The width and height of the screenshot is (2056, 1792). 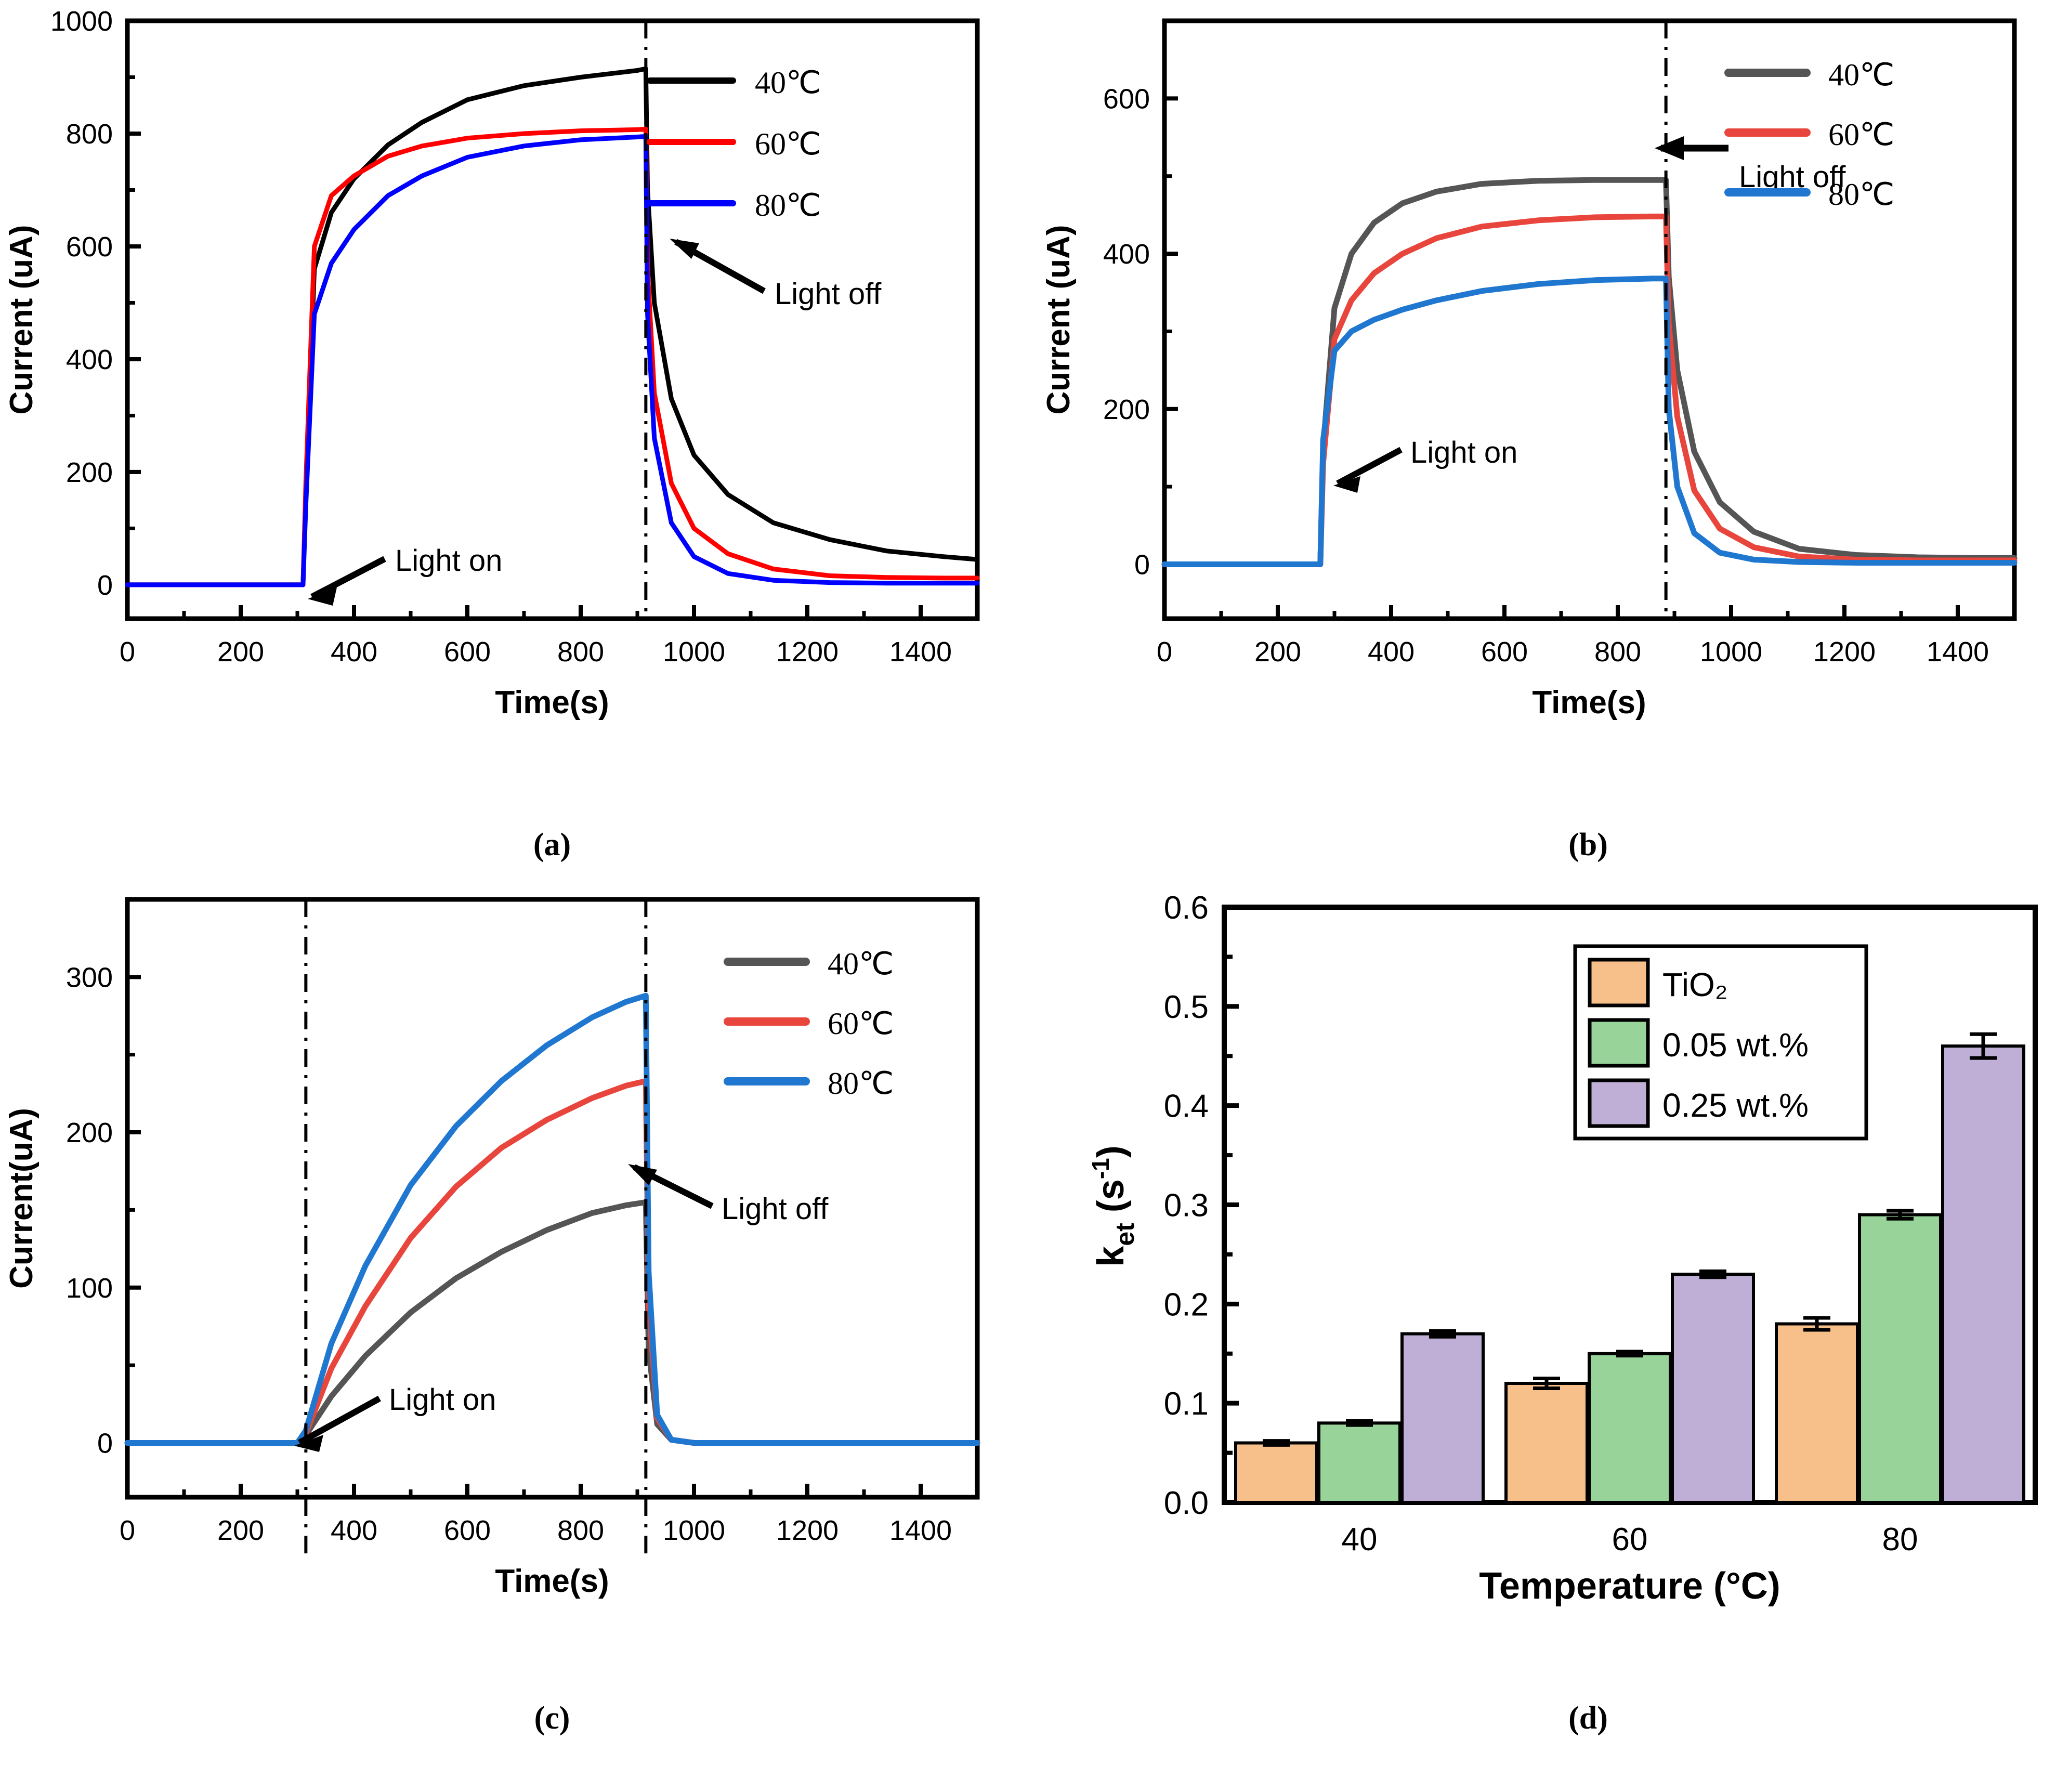 What do you see at coordinates (1861, 75) in the screenshot?
I see `panel-b-legend-label-1: 40℃` at bounding box center [1861, 75].